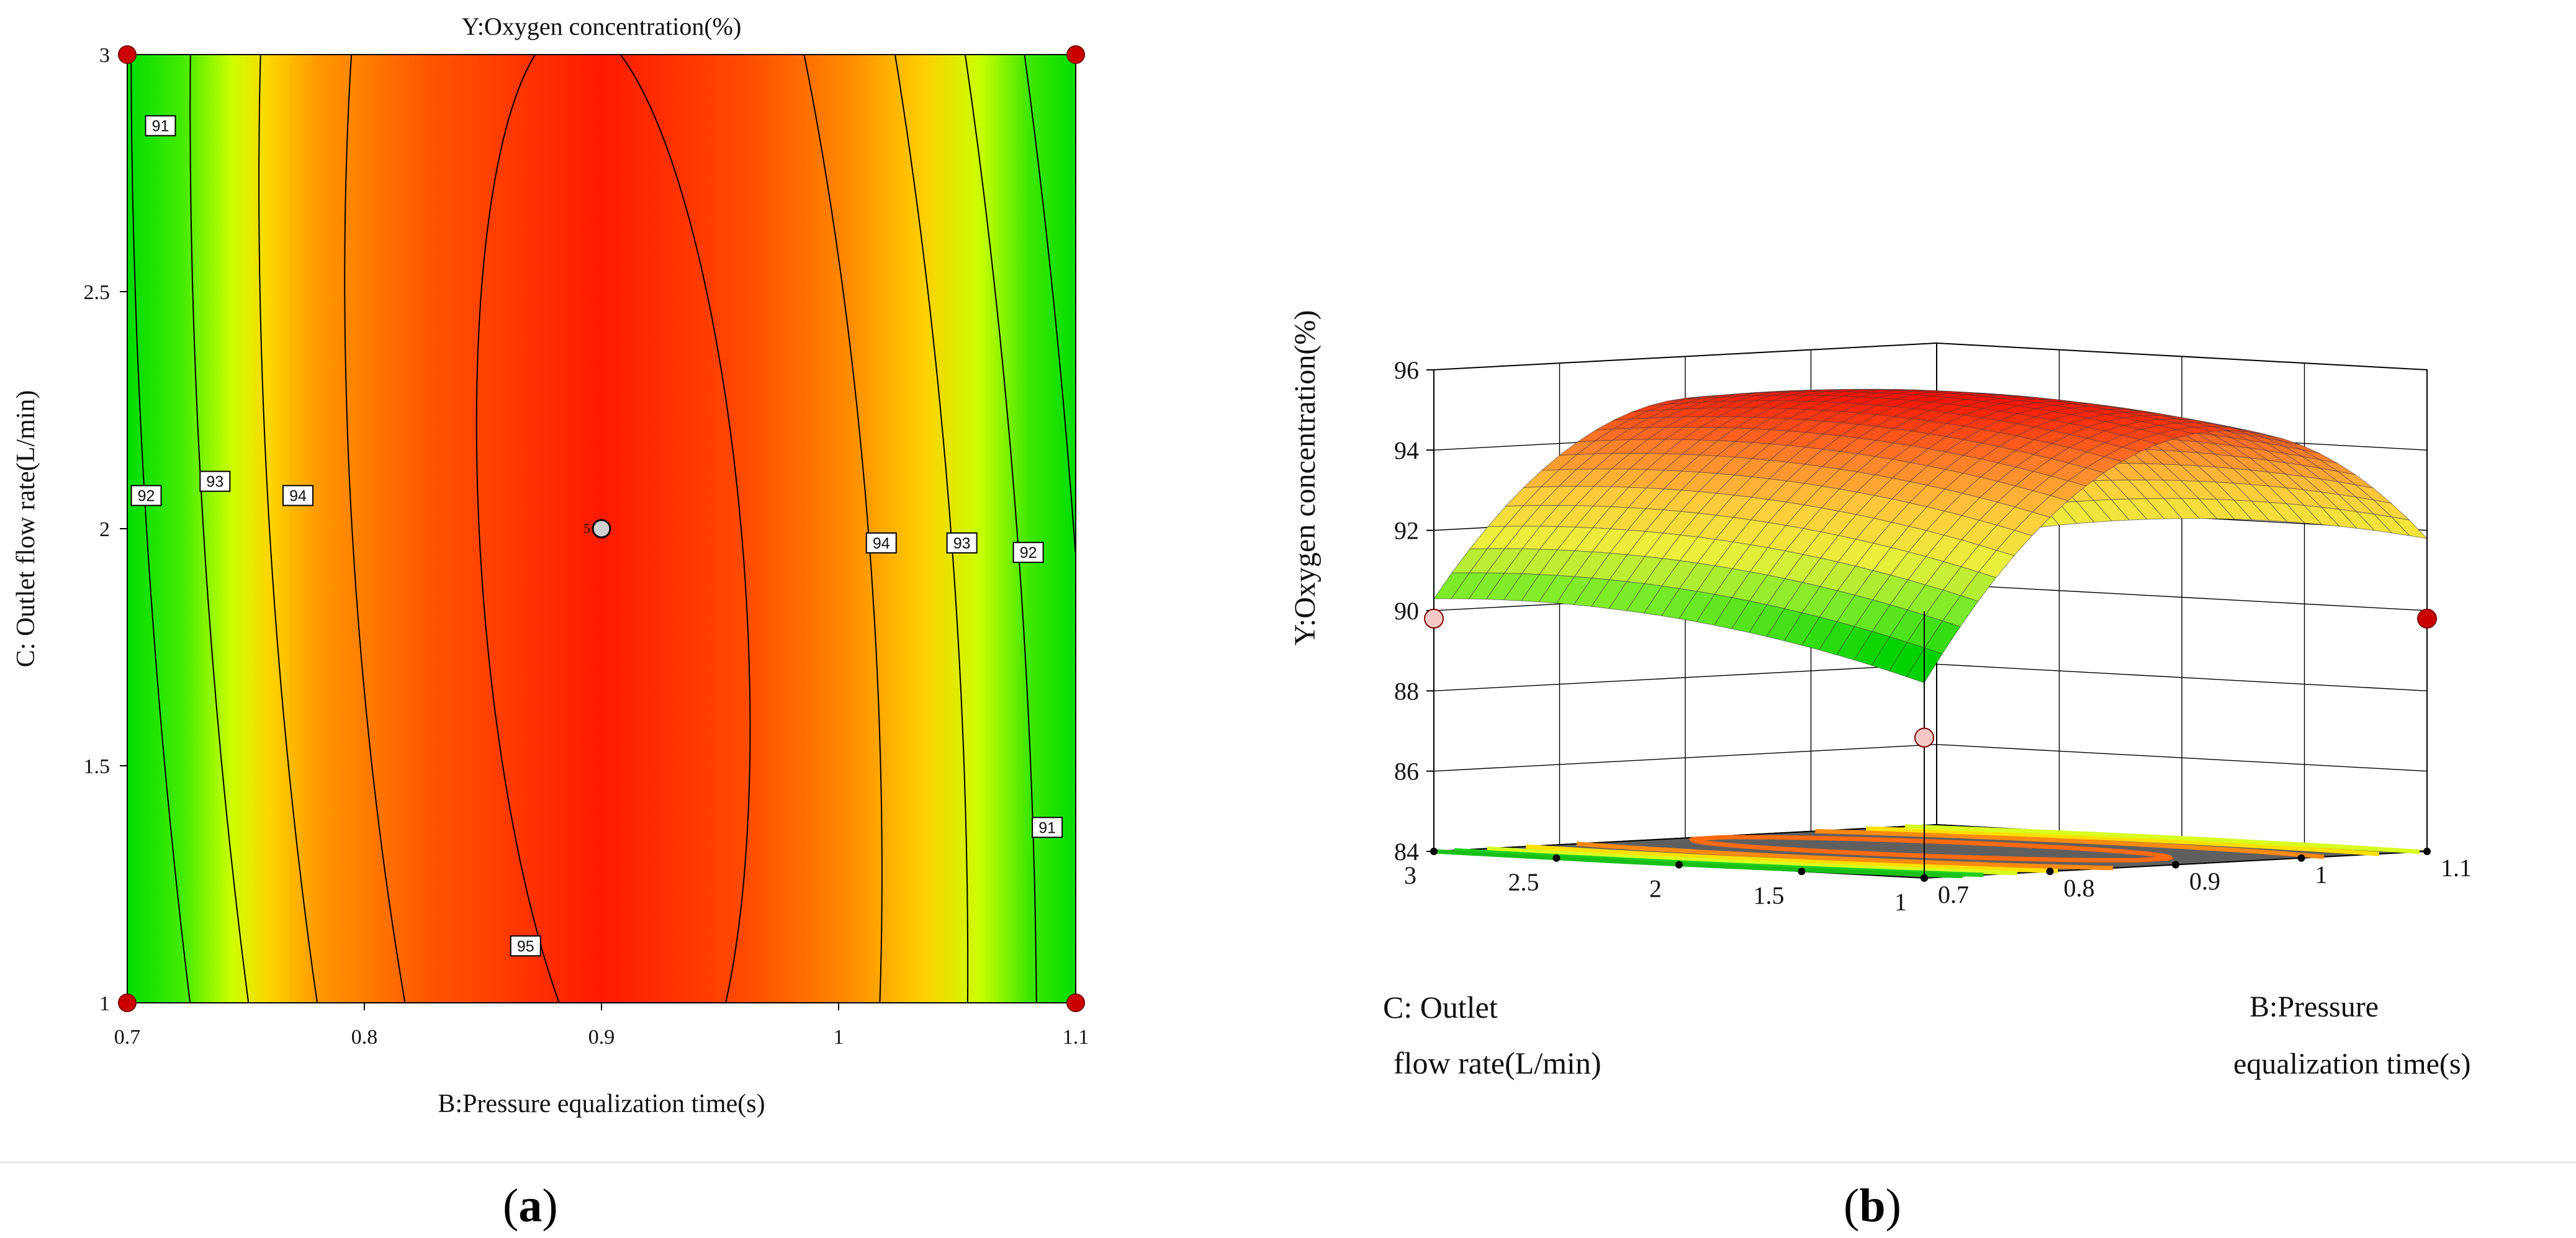  I want to click on z-tick-label: 94, so click(1406, 450).